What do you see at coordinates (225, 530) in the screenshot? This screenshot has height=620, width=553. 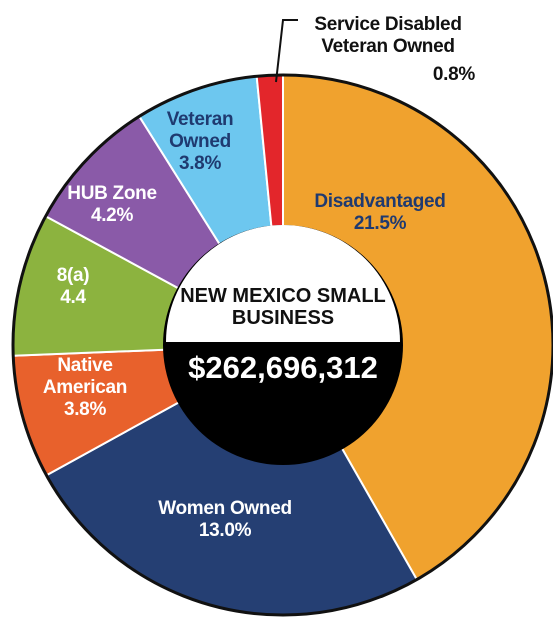 I see `value-label: 13.0%` at bounding box center [225, 530].